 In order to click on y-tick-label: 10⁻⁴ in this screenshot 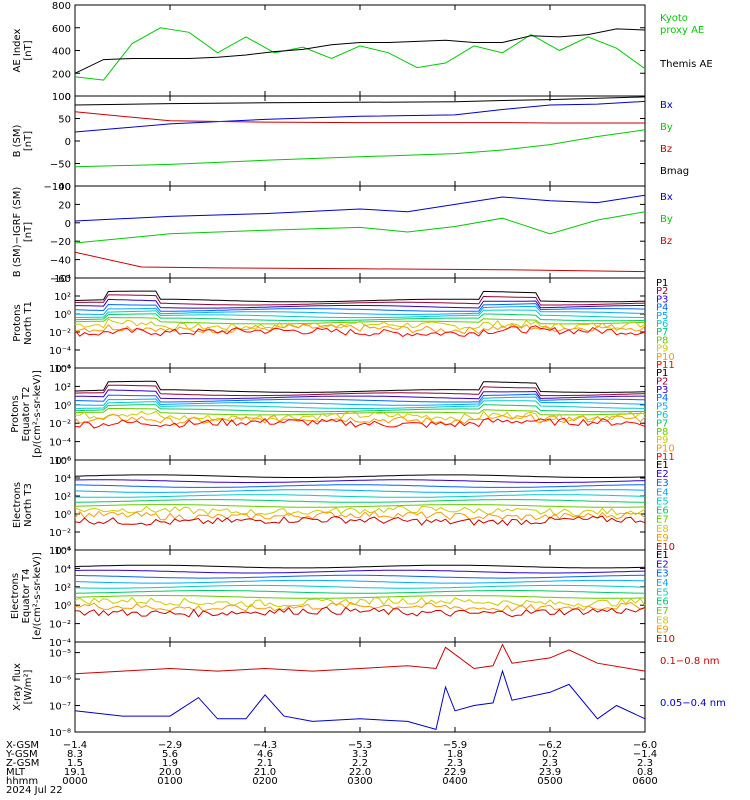, I will do `click(60, 643)`.